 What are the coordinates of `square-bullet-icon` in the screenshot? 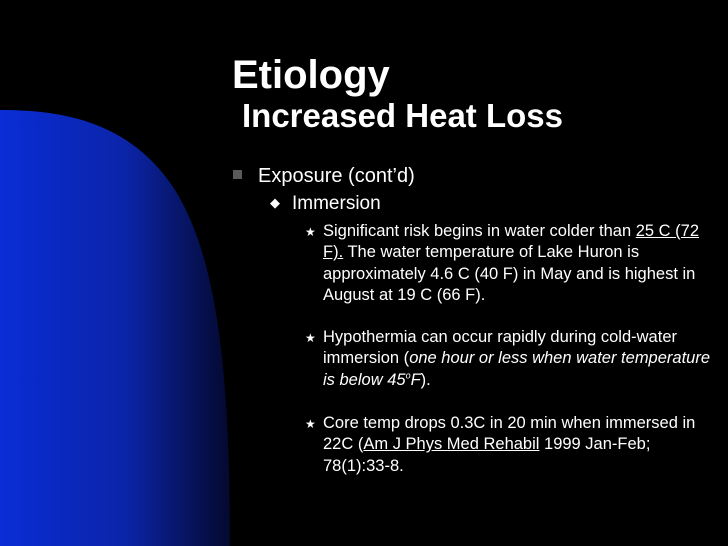 It's located at (237, 174).